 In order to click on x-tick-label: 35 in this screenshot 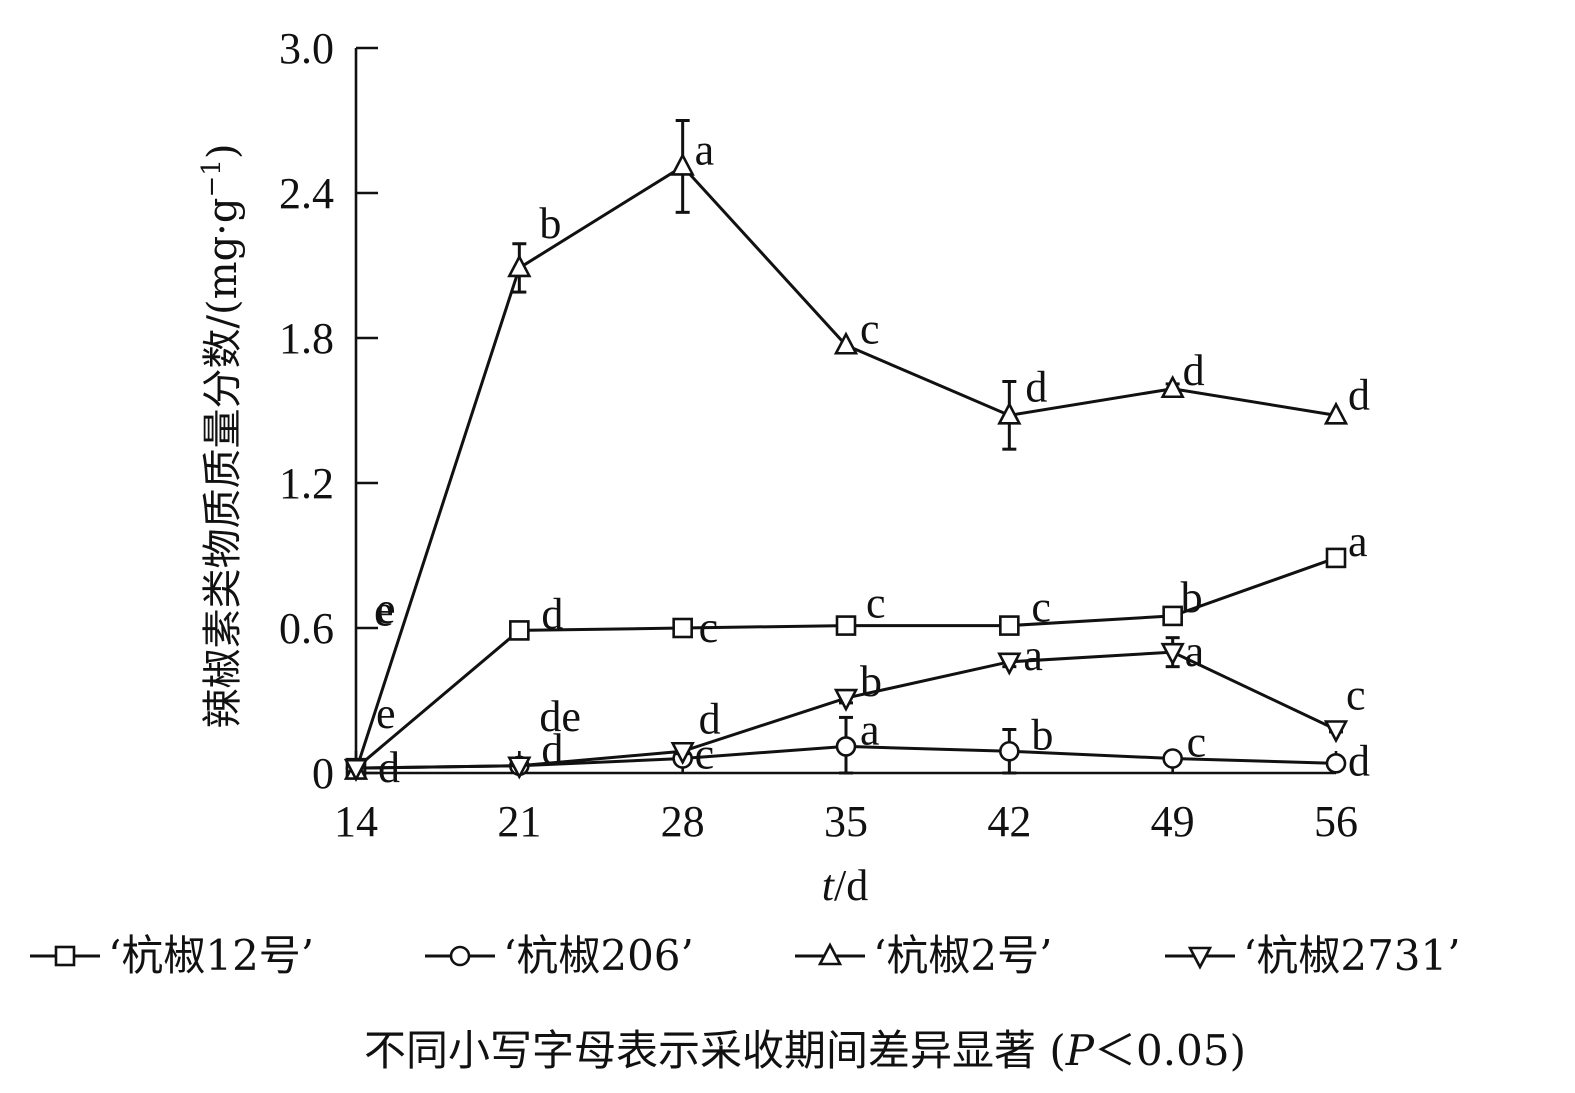, I will do `click(846, 821)`.